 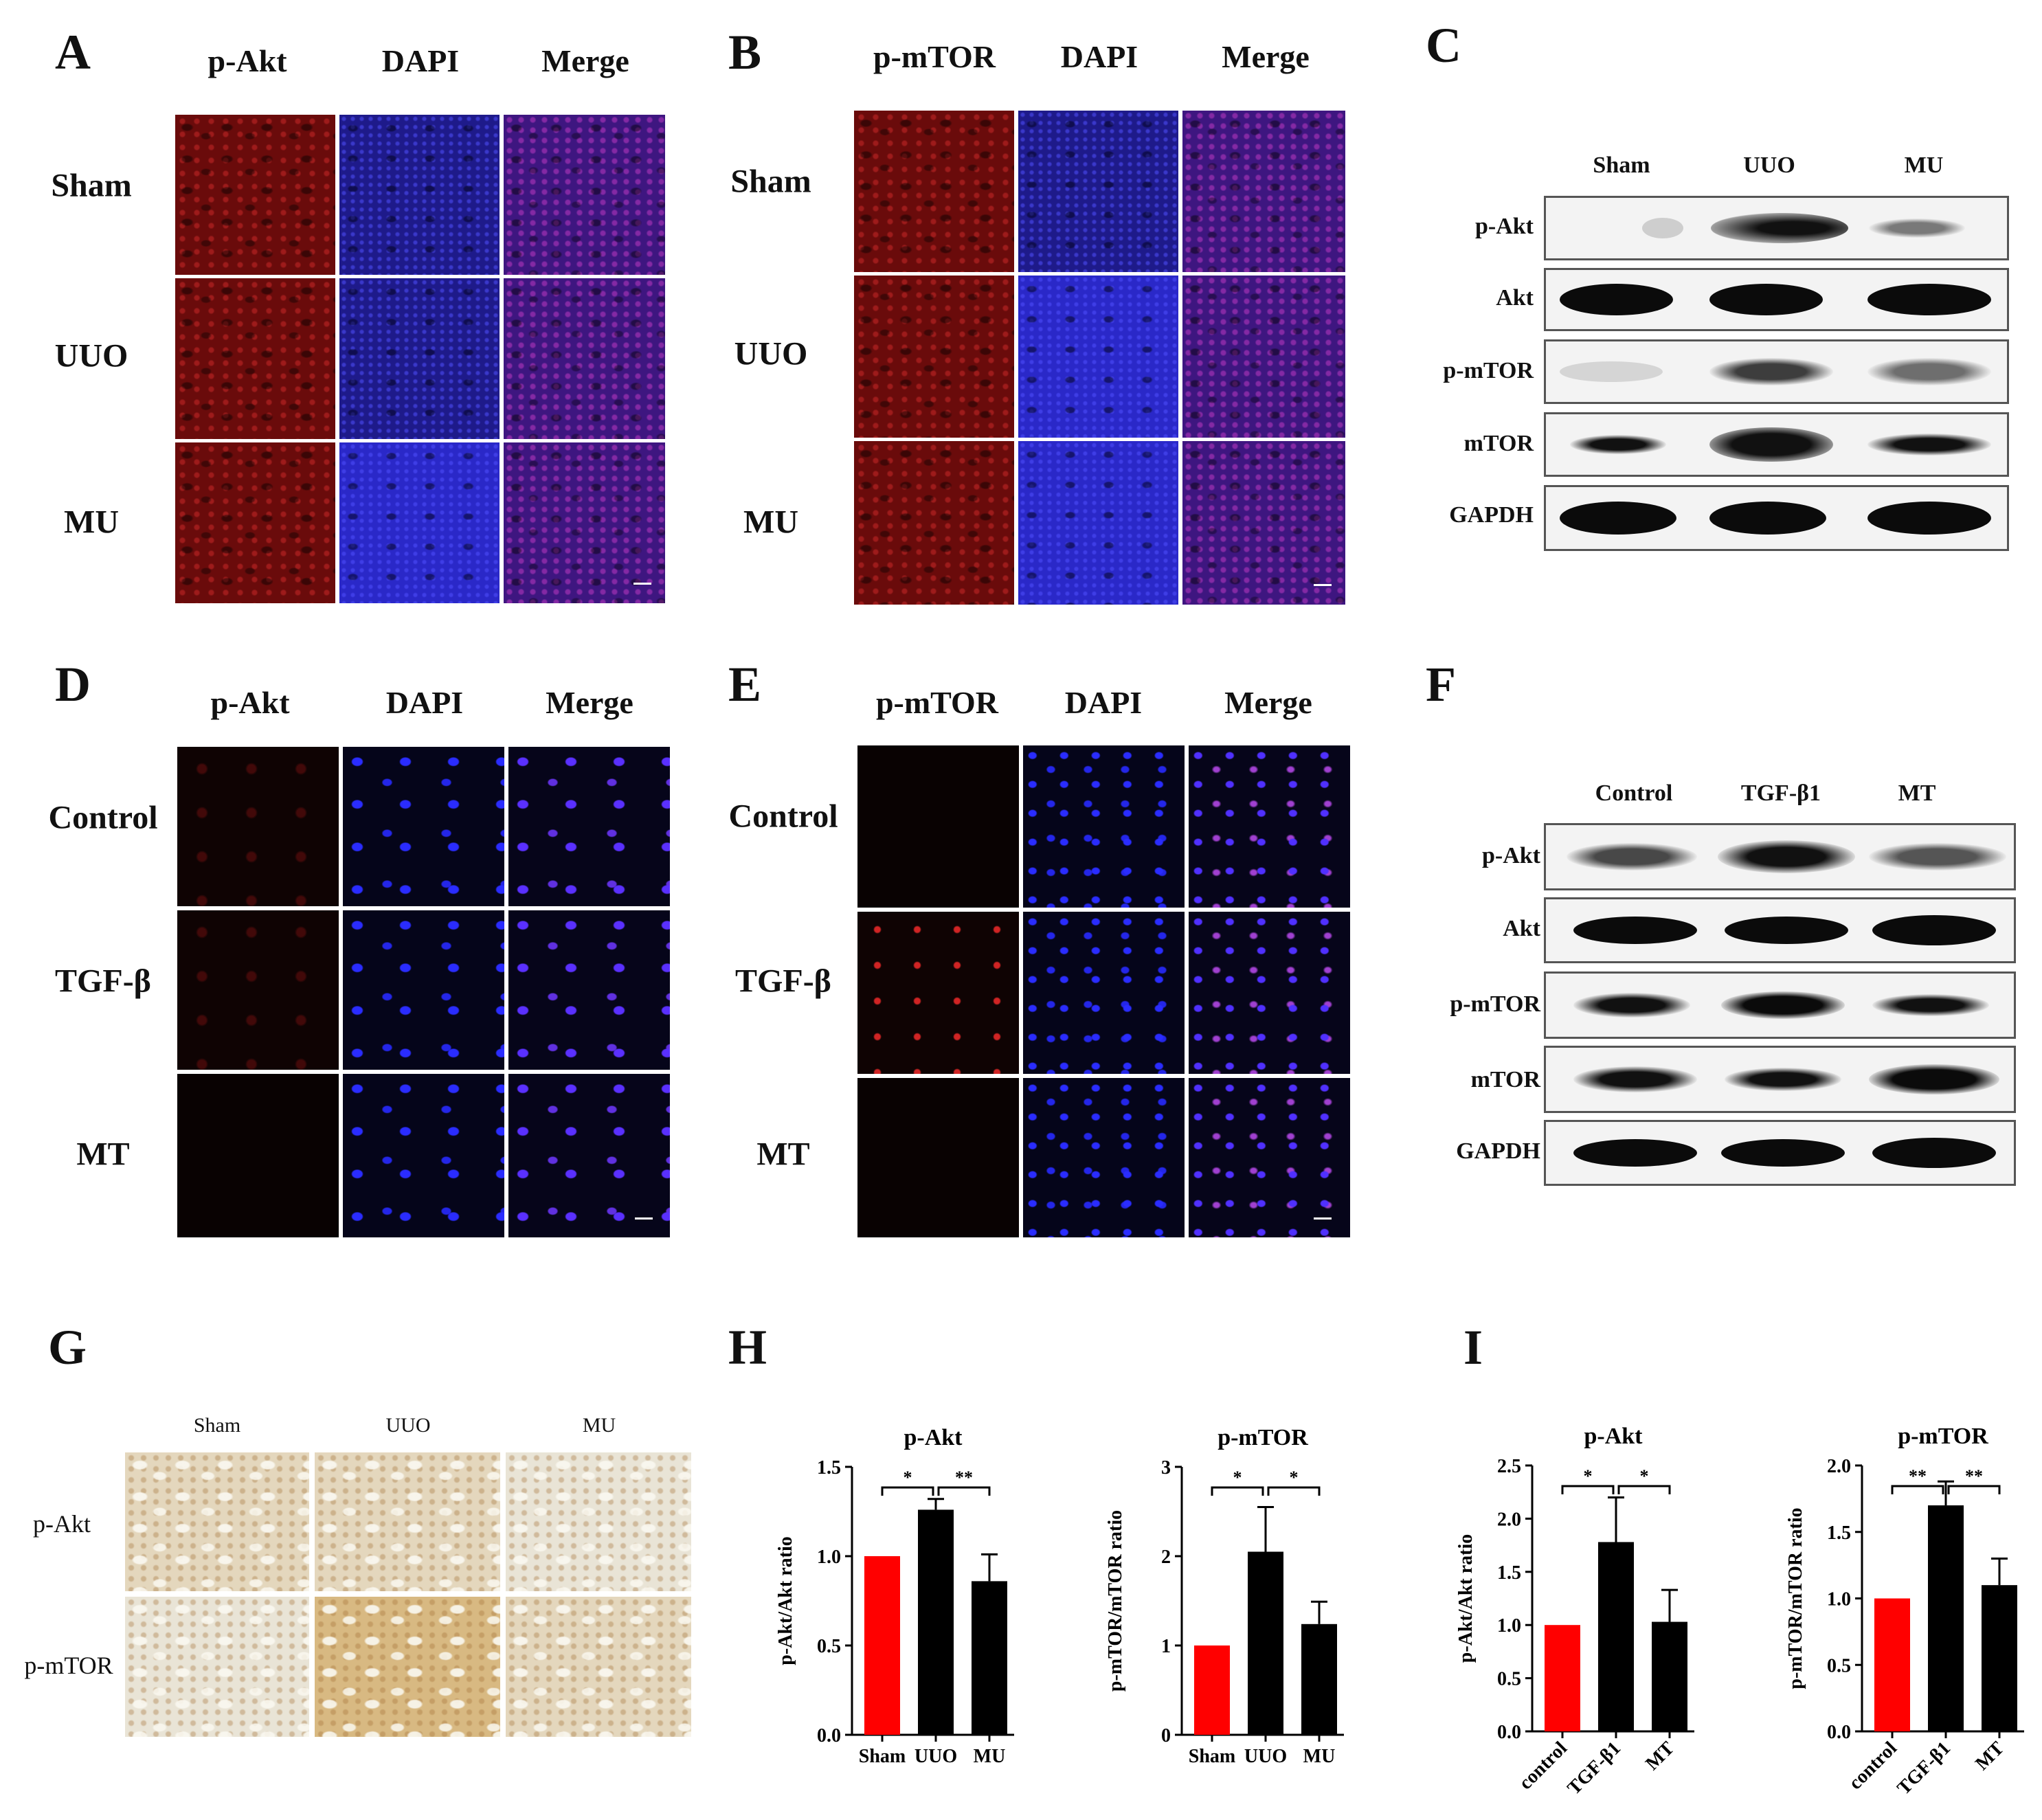 What do you see at coordinates (1489, 370) in the screenshot?
I see `blot-row-label: p-mTOR` at bounding box center [1489, 370].